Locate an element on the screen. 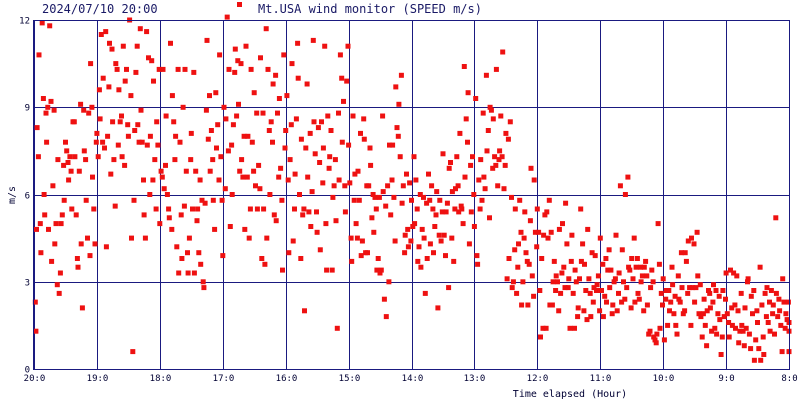 Image resolution: width=800 pixels, height=400 pixels. x-tick-label: 17:0 is located at coordinates (224, 379).